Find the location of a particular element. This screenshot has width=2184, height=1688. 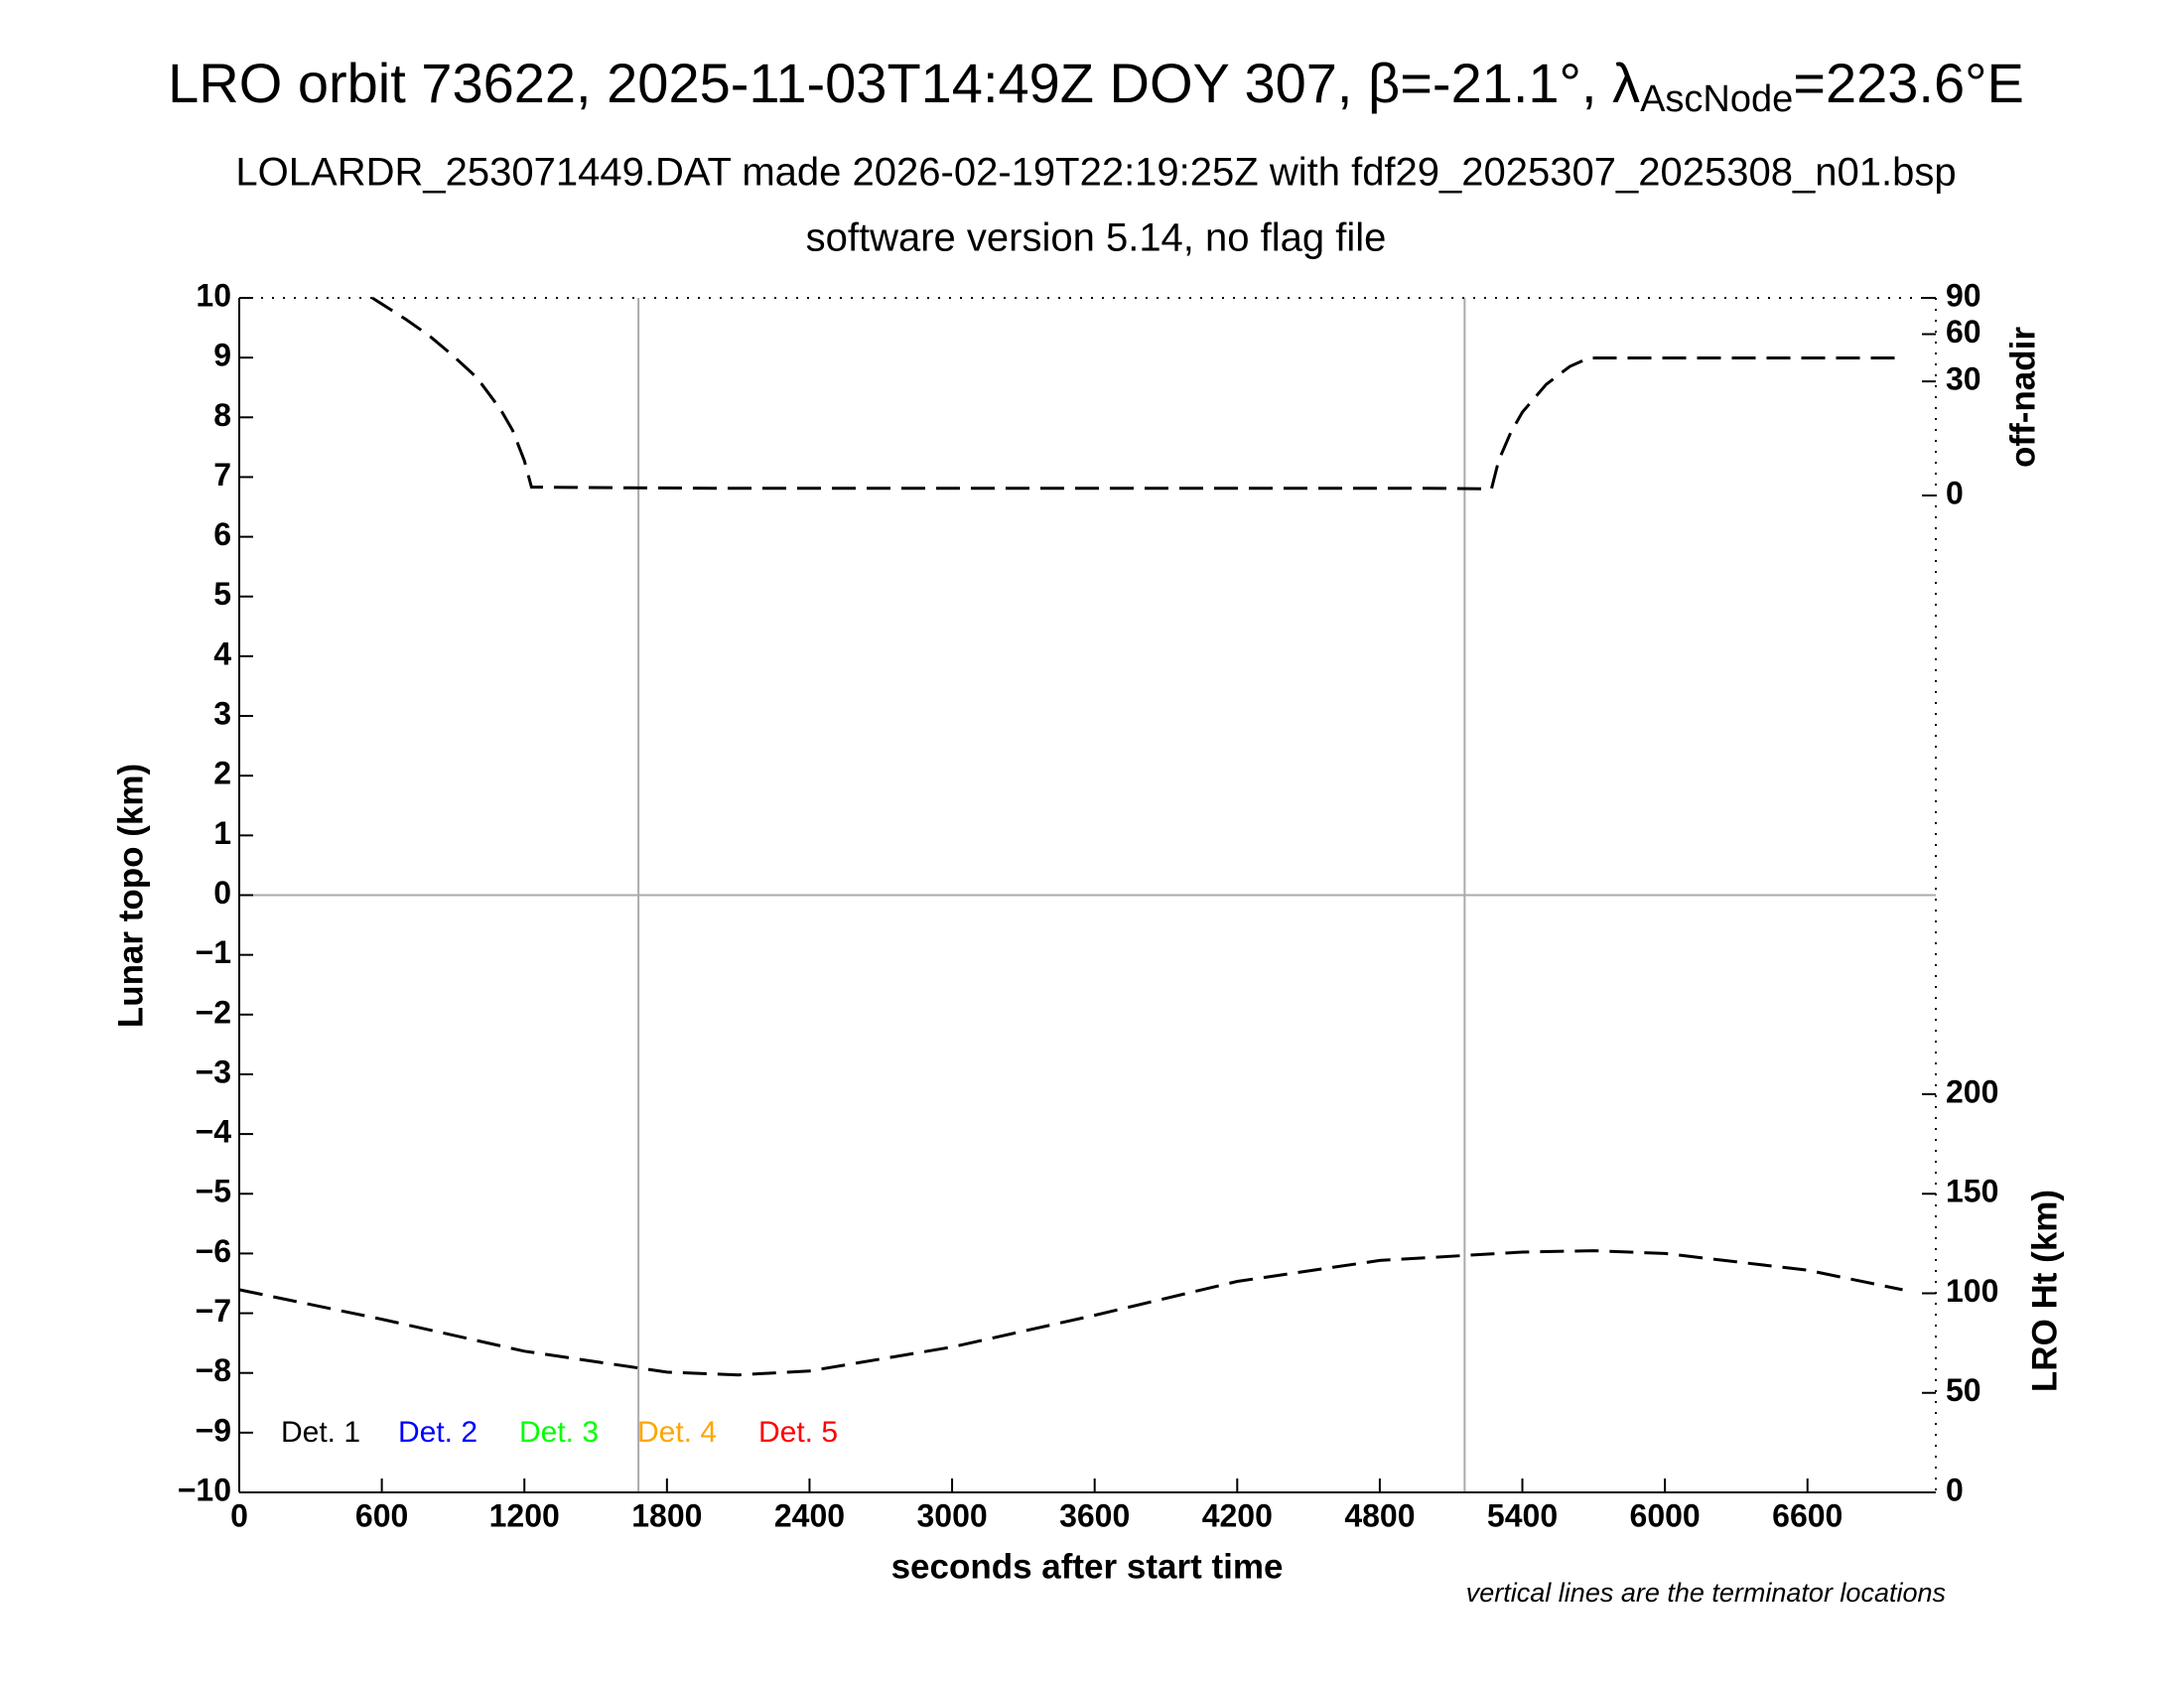

y-tick-label: 7 is located at coordinates (222, 474).